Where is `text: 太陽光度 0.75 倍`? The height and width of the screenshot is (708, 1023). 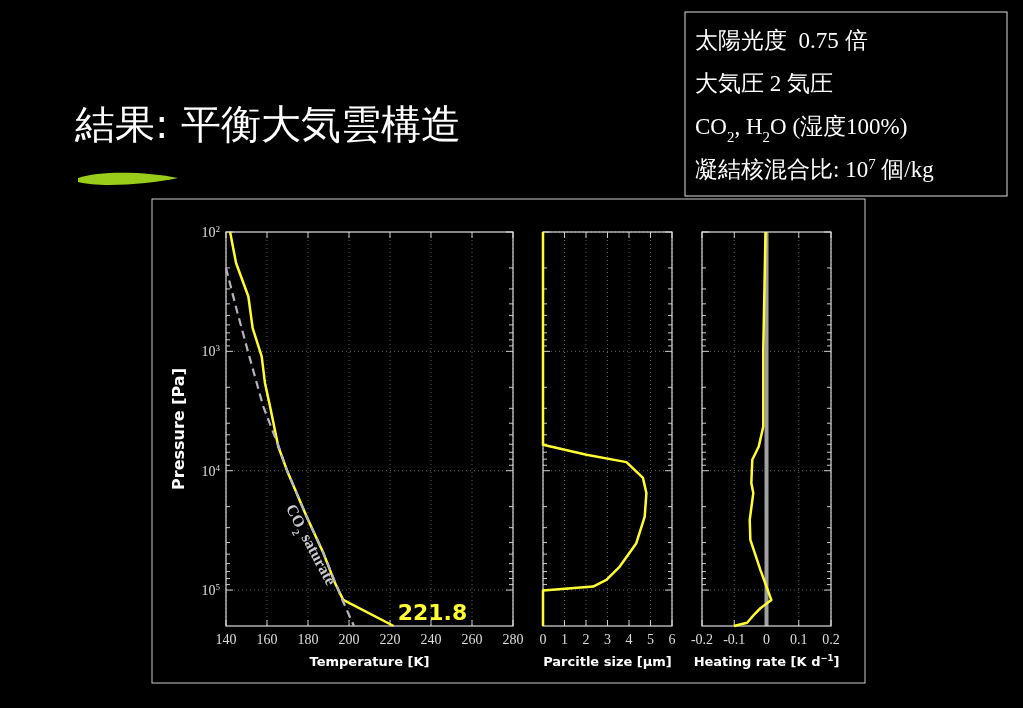
text: 太陽光度 0.75 倍 is located at coordinates (781, 40).